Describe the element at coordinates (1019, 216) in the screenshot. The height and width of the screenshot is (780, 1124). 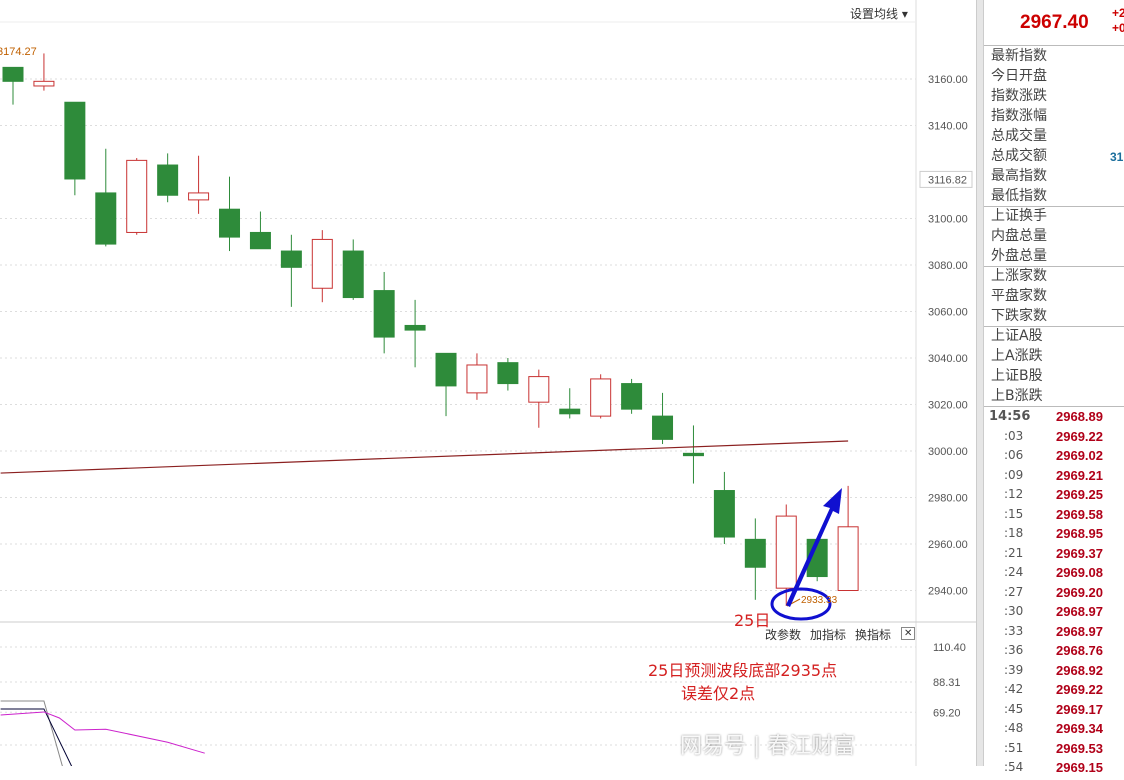
I see `quote-label: 上证换手` at that location.